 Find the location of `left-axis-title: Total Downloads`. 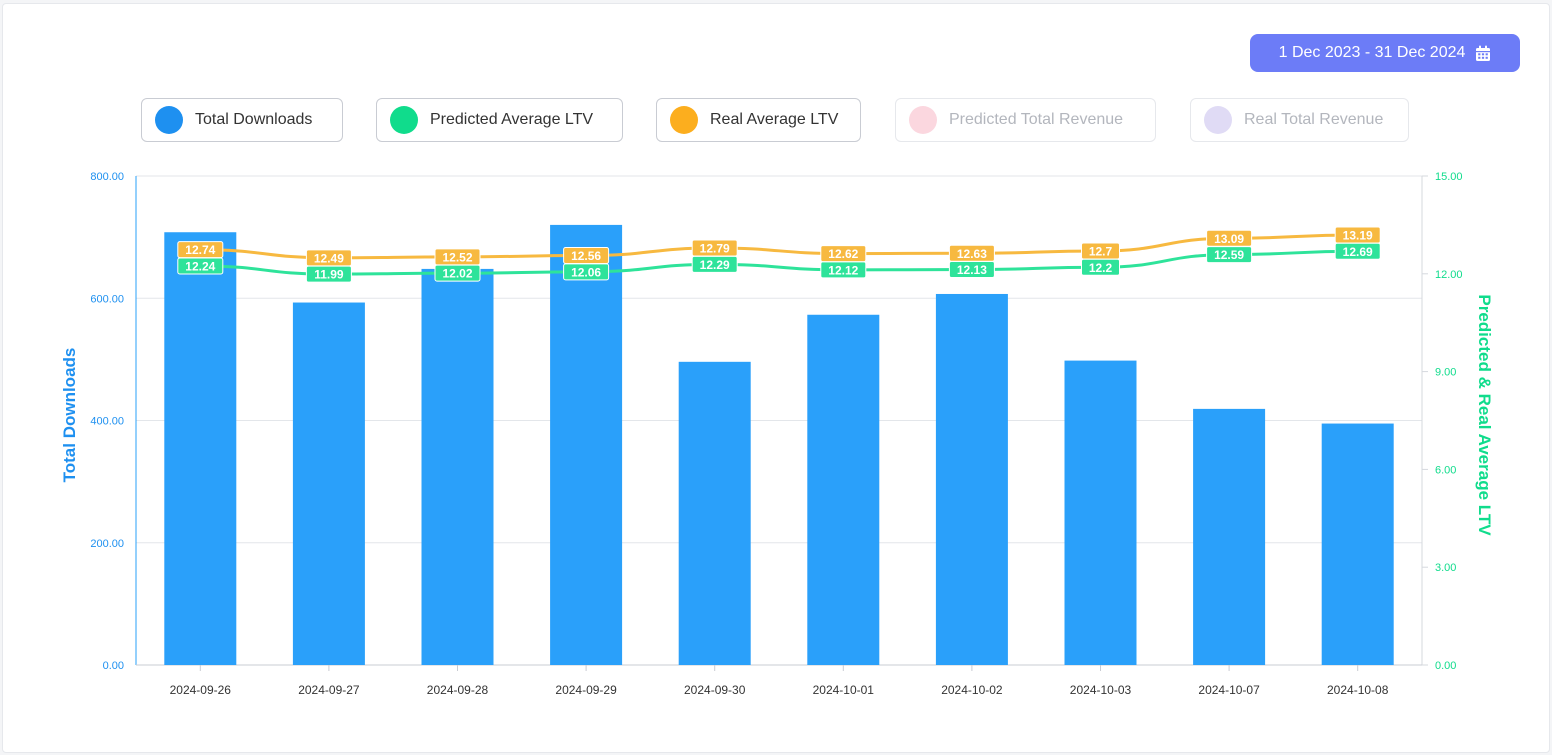

left-axis-title: Total Downloads is located at coordinates (69, 415).